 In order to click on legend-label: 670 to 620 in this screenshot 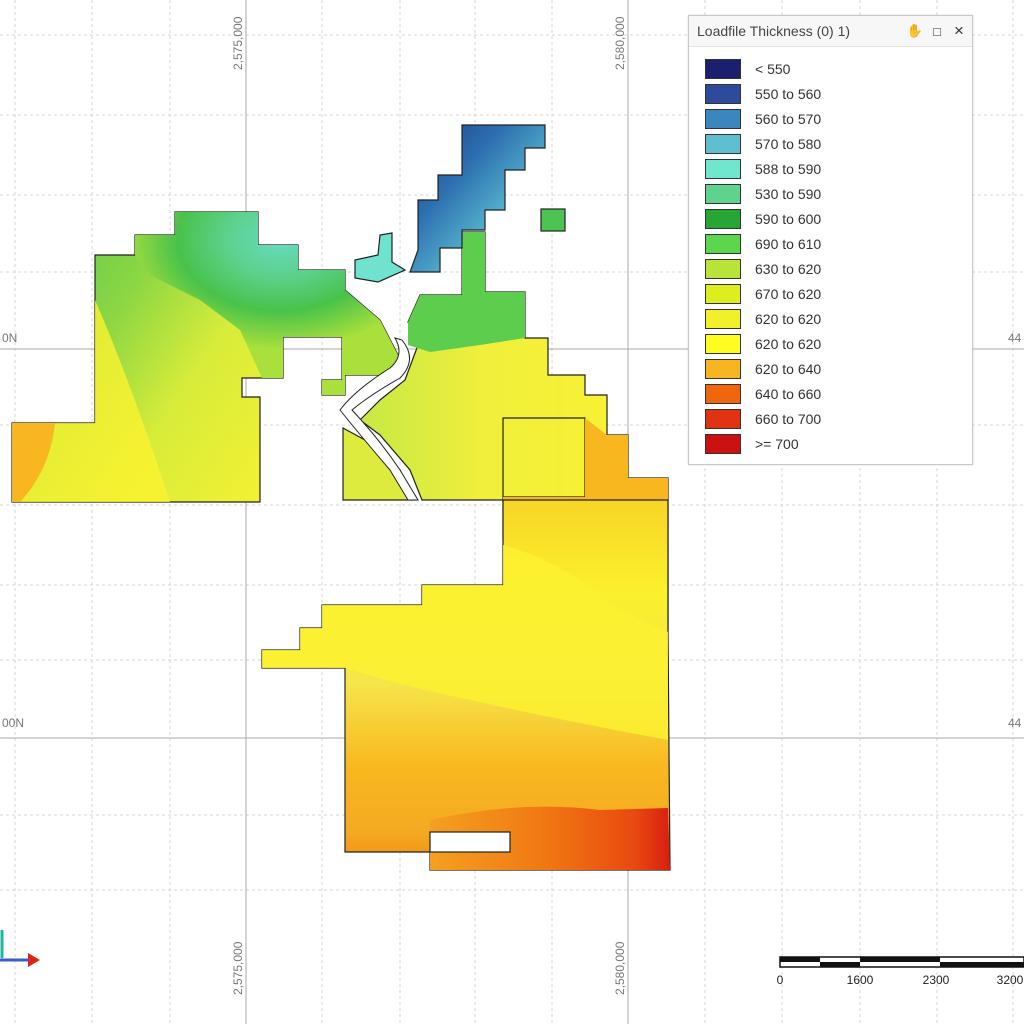, I will do `click(788, 294)`.